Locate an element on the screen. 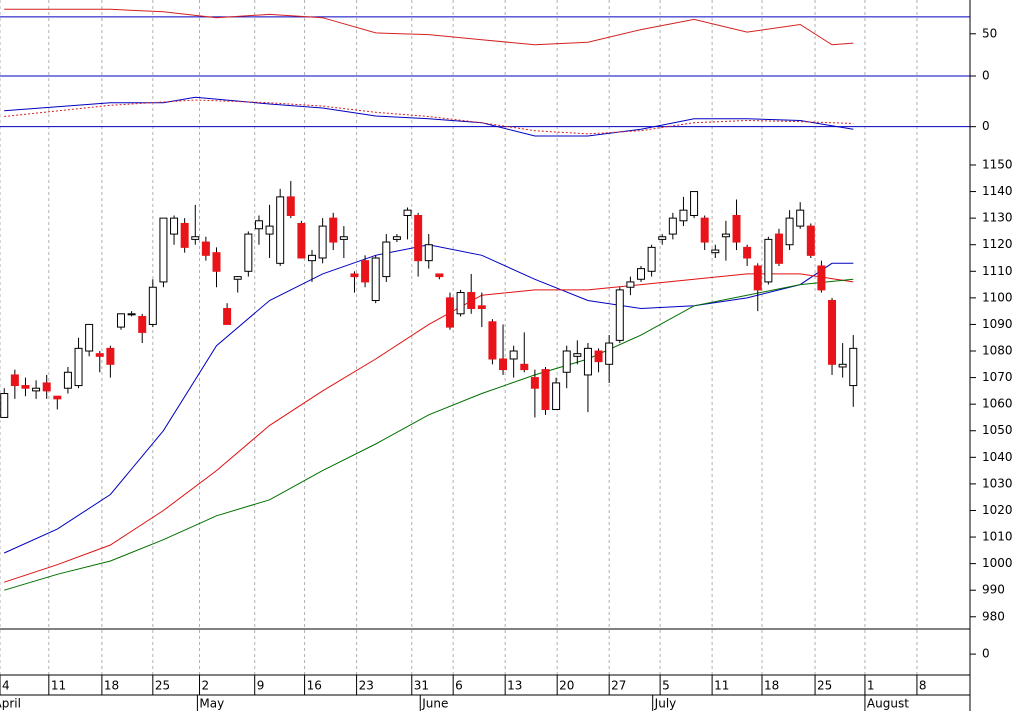  x-tick-label: 4 is located at coordinates (6, 686).